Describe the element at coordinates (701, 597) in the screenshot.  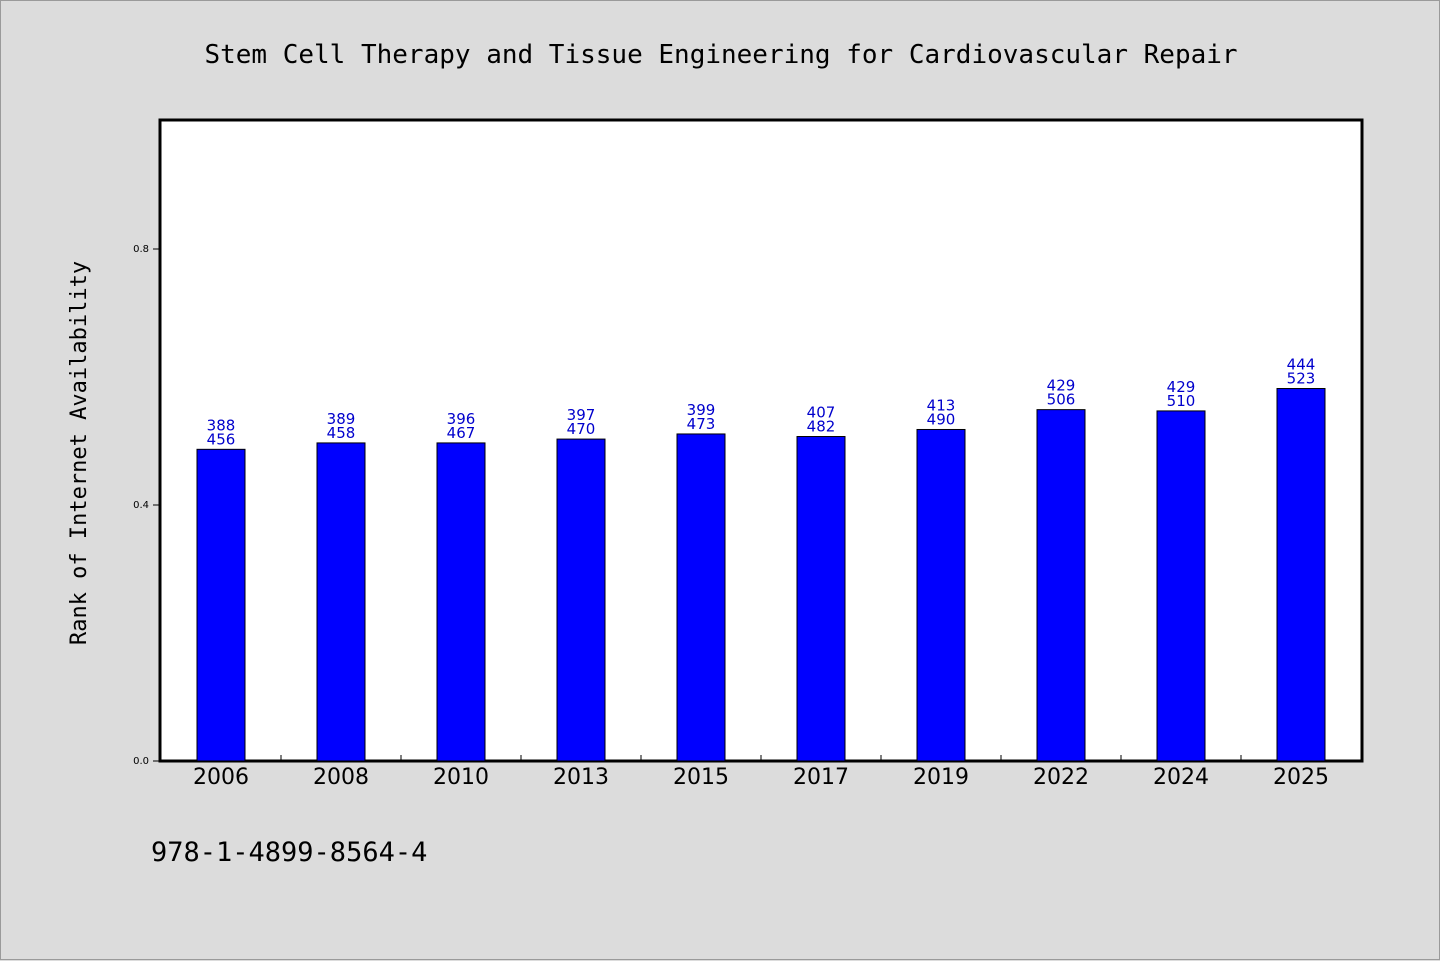
I see `bar-2015` at that location.